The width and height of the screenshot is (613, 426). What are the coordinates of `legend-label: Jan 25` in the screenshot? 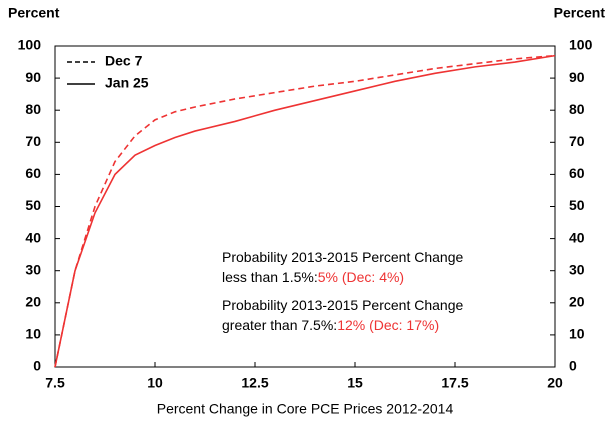 It's located at (127, 83).